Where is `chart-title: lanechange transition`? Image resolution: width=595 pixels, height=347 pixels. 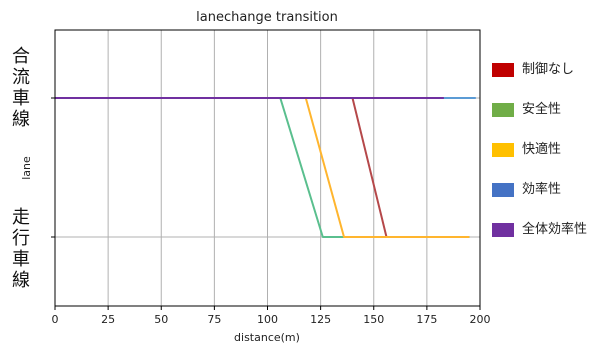 chart-title: lanechange transition is located at coordinates (267, 17).